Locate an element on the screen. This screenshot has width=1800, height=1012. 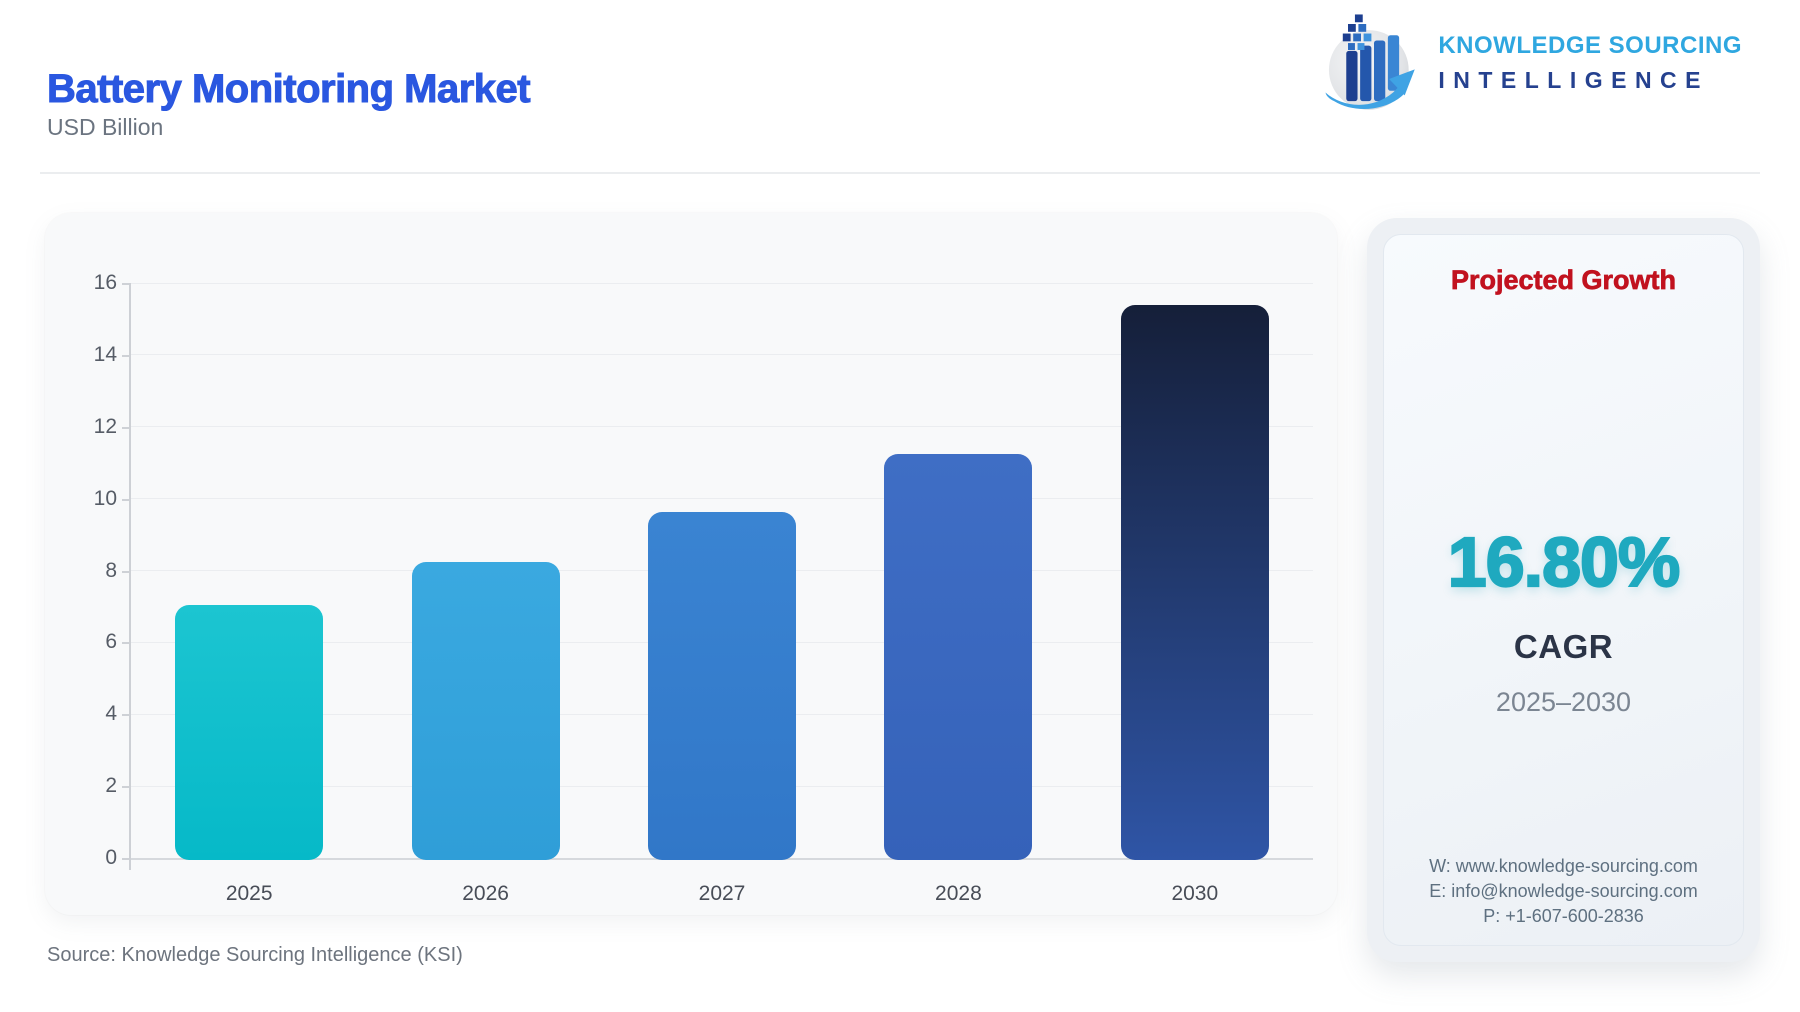
contact-email: E: info@knowledge-sourcing.com is located at coordinates (1563, 891).